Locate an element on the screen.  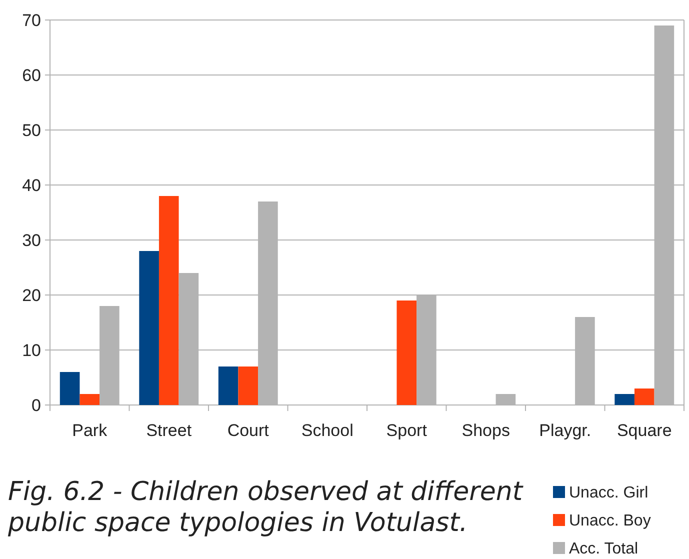
x-tick-label: School is located at coordinates (327, 430).